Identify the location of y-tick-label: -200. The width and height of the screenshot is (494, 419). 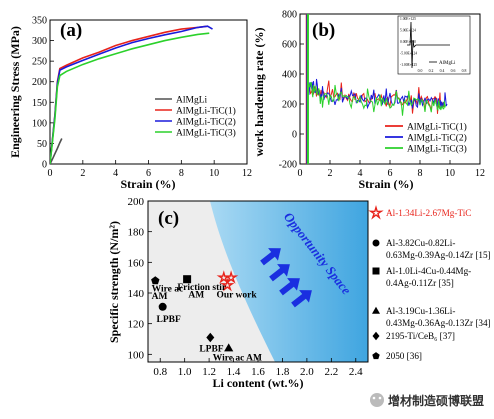
(288, 165).